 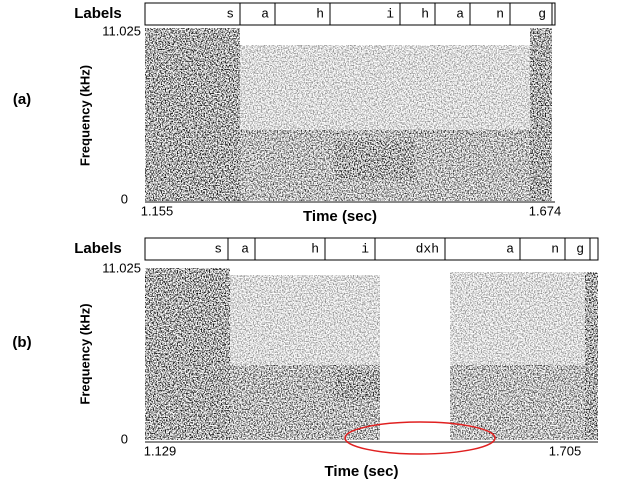 What do you see at coordinates (427, 248) in the screenshot?
I see `segment-label: dxh` at bounding box center [427, 248].